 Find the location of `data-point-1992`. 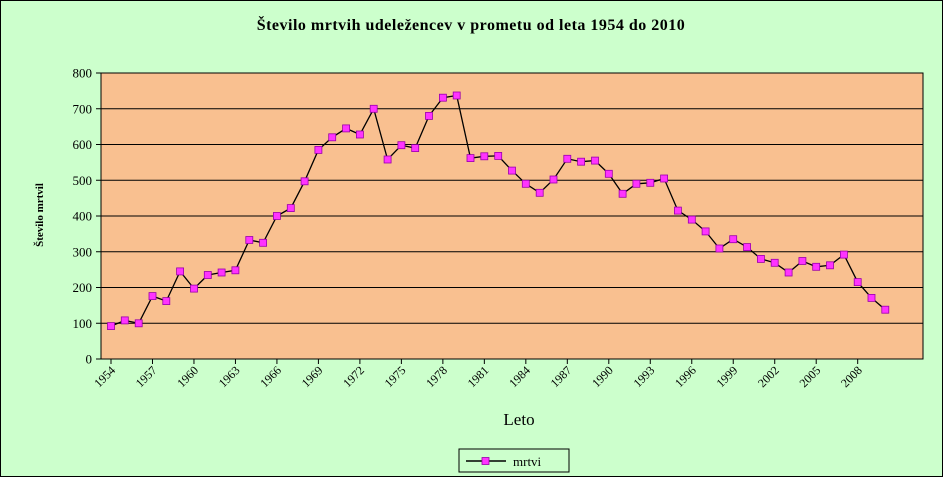

data-point-1992 is located at coordinates (636, 183).